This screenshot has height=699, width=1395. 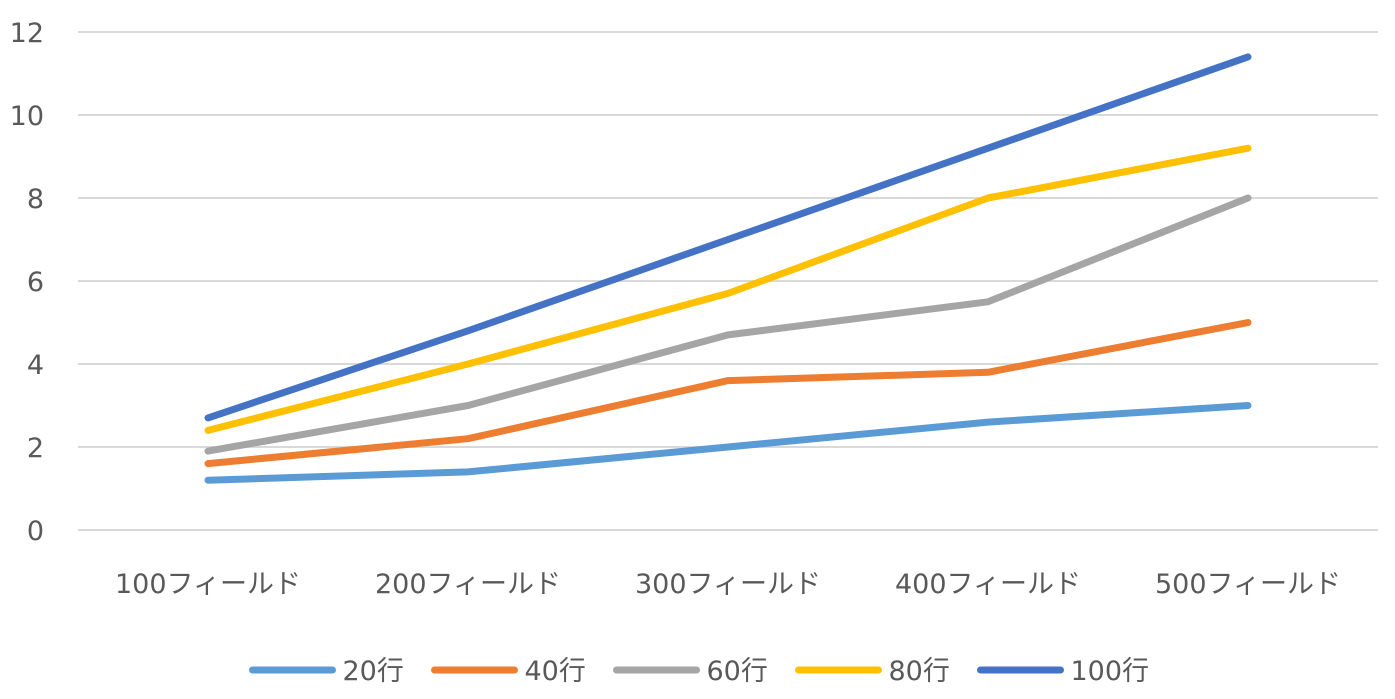 I want to click on legend: 20行 40行 60行 80行 100行, so click(x=699, y=671).